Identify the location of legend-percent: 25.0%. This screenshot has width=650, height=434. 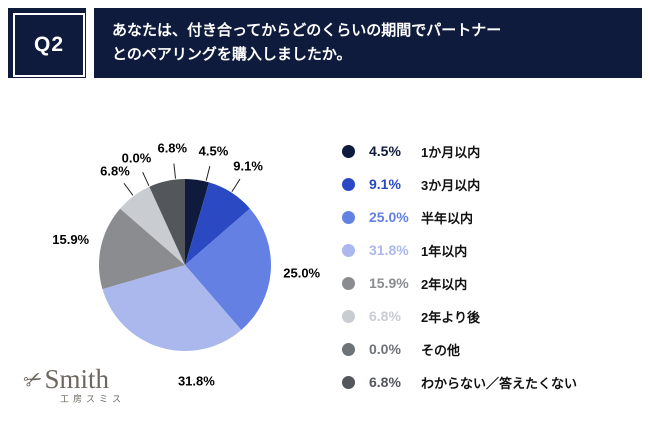
(389, 217).